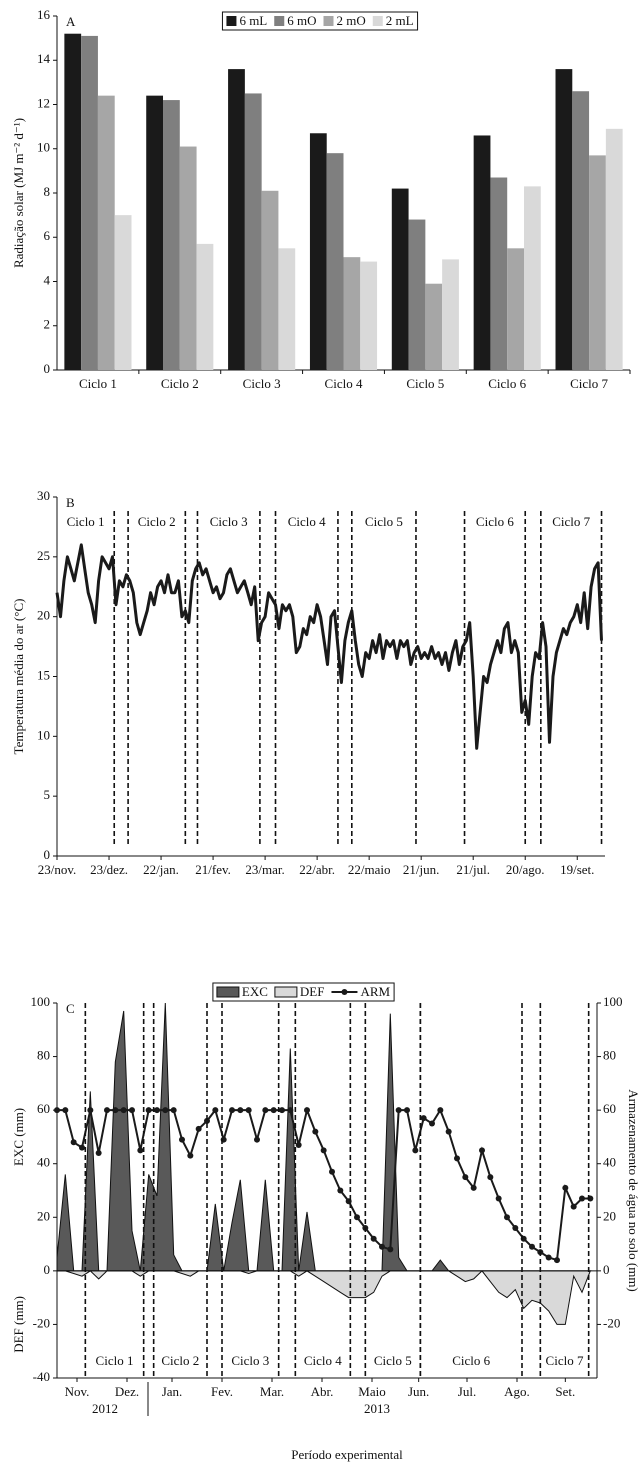 The height and width of the screenshot is (1464, 641). What do you see at coordinates (375, 991) in the screenshot?
I see `legend-label: ARM` at bounding box center [375, 991].